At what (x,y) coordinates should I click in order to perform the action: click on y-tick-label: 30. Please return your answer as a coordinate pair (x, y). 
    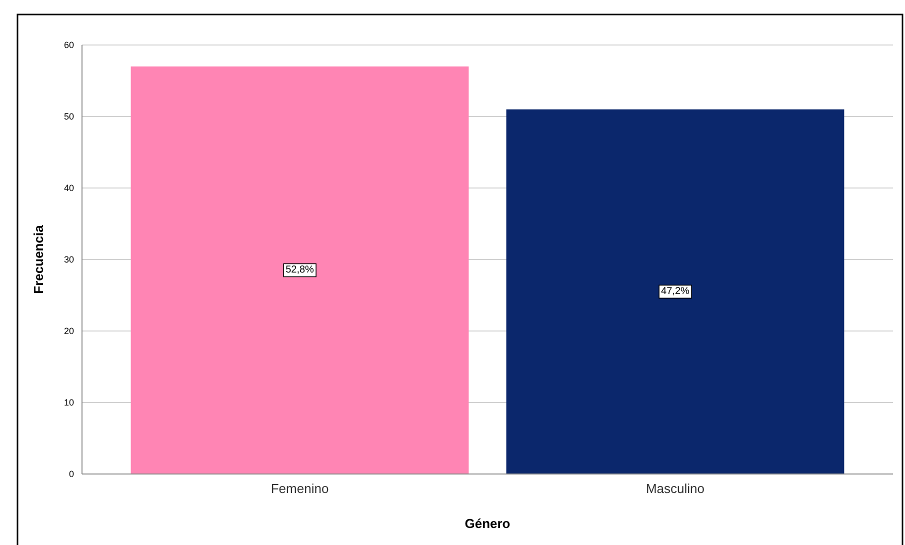
    Looking at the image, I should click on (69, 259).